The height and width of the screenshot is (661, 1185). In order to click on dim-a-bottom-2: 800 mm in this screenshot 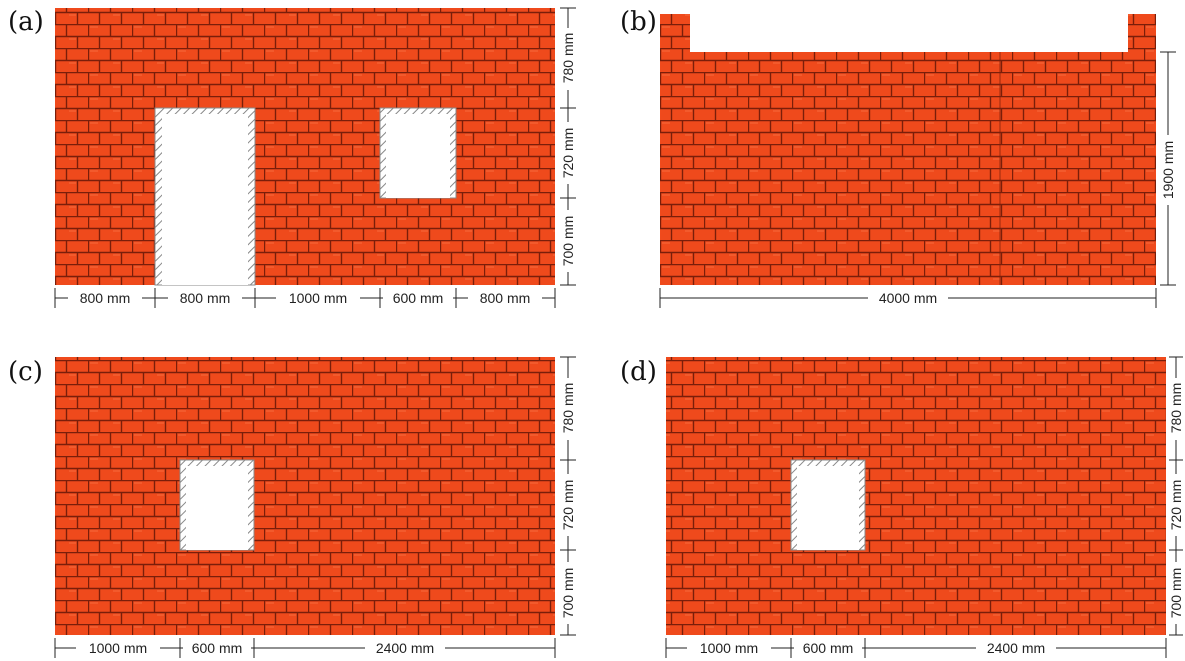, I will do `click(205, 298)`.